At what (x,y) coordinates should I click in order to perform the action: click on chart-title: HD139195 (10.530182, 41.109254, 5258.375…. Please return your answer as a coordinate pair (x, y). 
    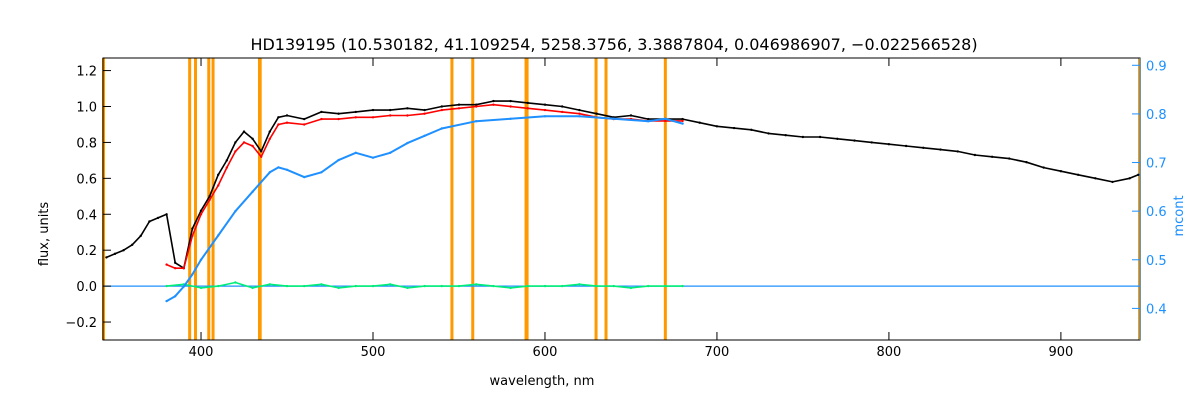
    Looking at the image, I should click on (613, 44).